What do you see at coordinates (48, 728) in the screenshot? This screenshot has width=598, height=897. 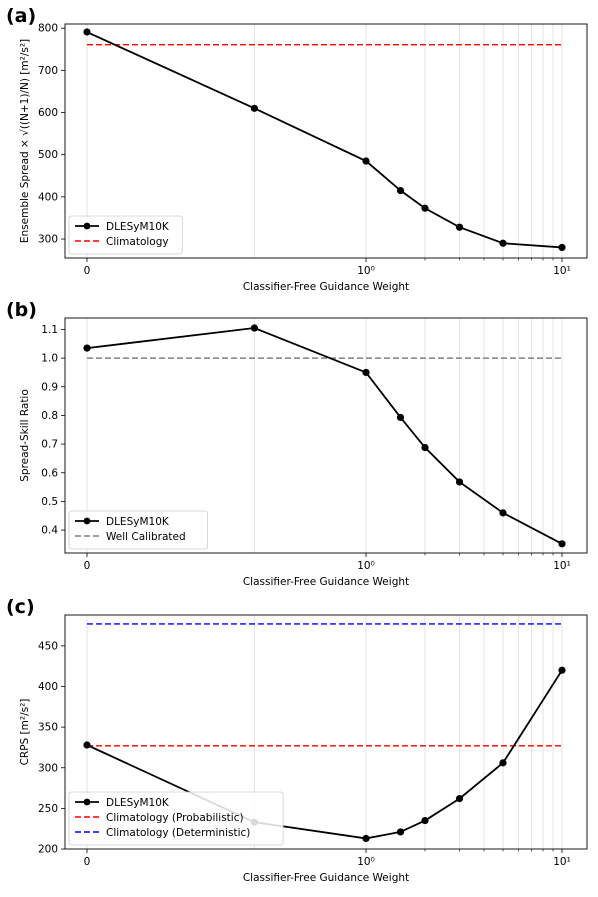 I see `y-tick-label: 350` at bounding box center [48, 728].